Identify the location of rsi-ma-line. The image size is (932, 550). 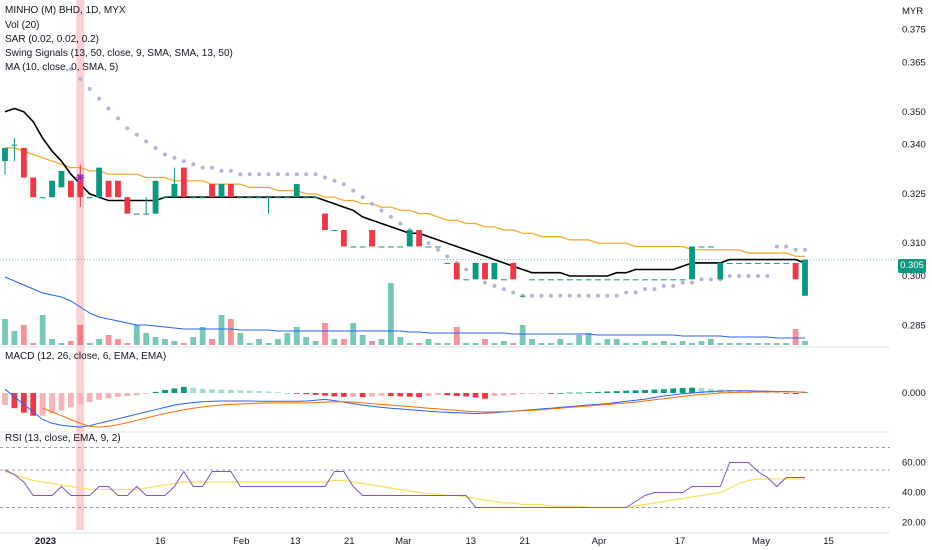
(404, 489).